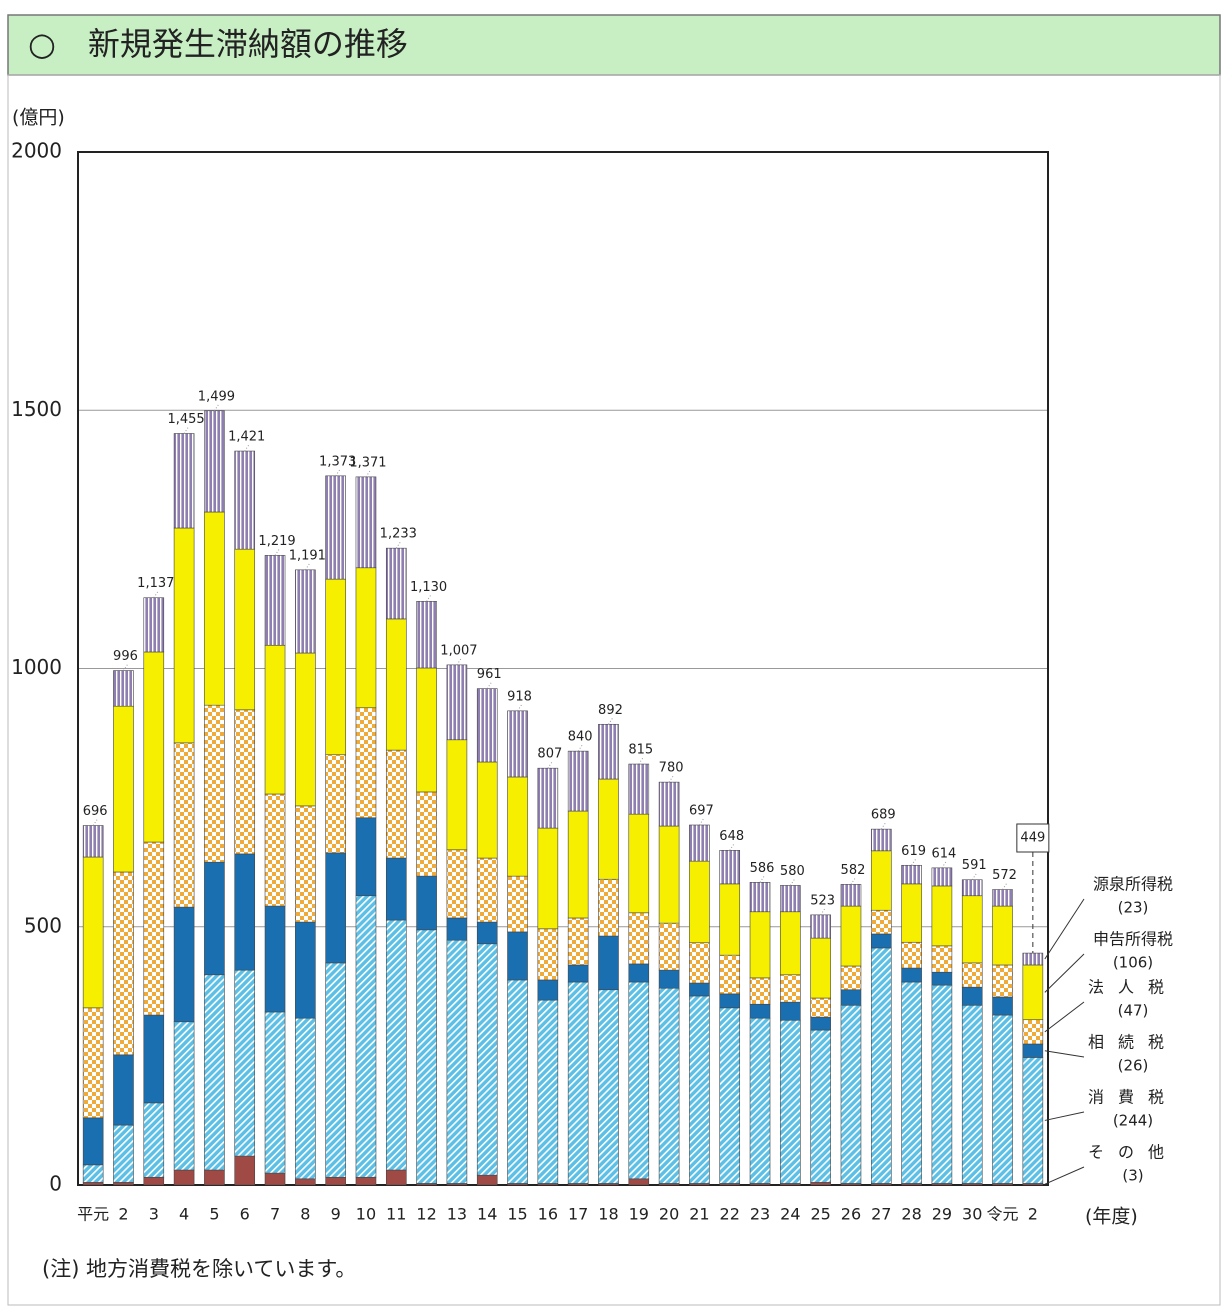 The width and height of the screenshot is (1222, 1313). I want to click on total-label: 648, so click(731, 836).